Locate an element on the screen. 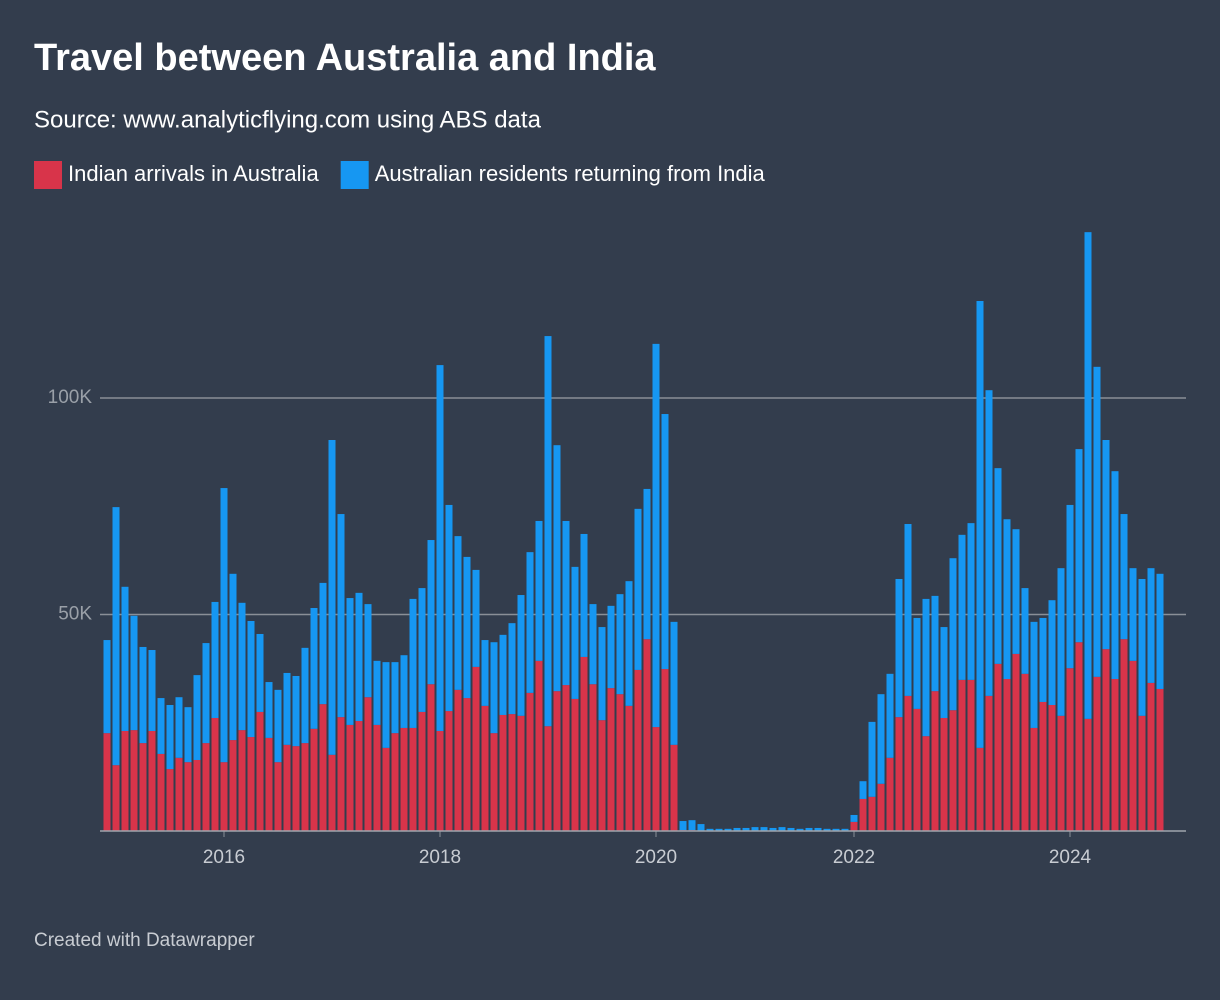 The image size is (1220, 1000). footer: Created with Datawrapper is located at coordinates (144, 940).